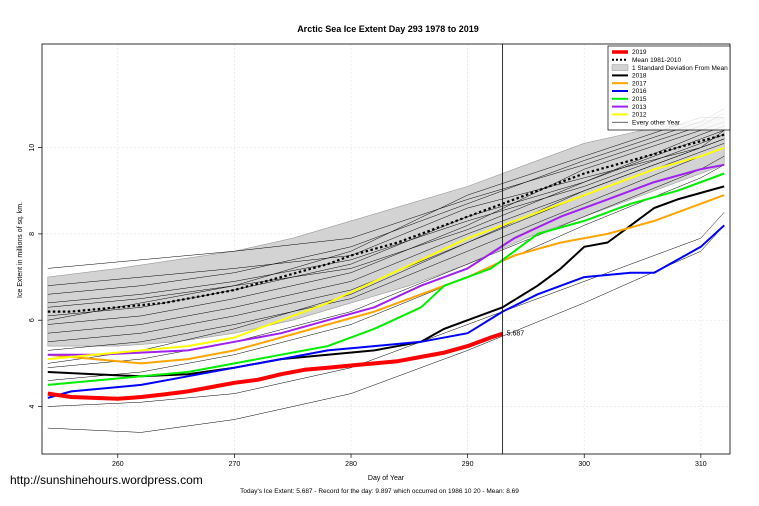 The height and width of the screenshot is (506, 759). I want to click on x-tick-label: 270, so click(235, 464).